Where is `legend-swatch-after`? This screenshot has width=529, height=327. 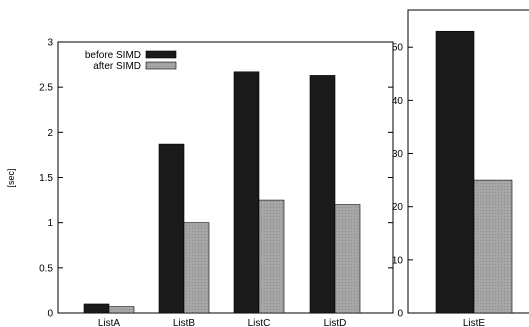 legend-swatch-after is located at coordinates (161, 65).